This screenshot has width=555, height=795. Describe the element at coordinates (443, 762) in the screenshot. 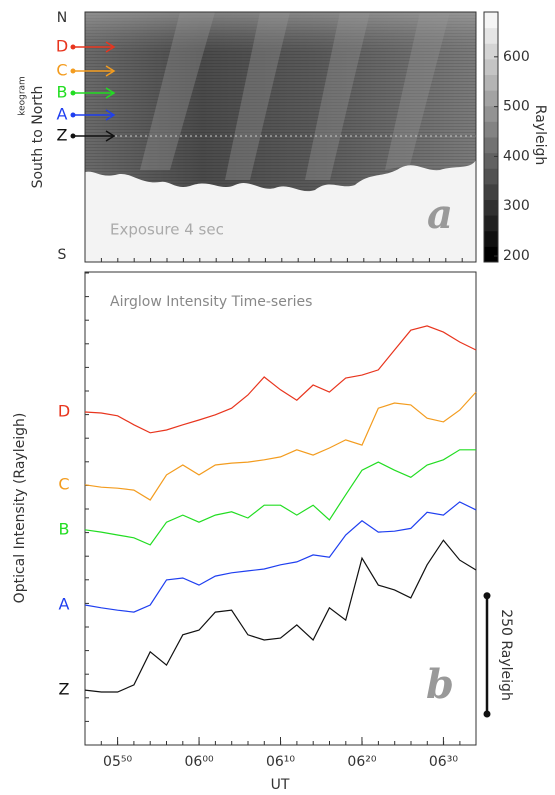

I see `x-tick-label: 06³⁰` at that location.